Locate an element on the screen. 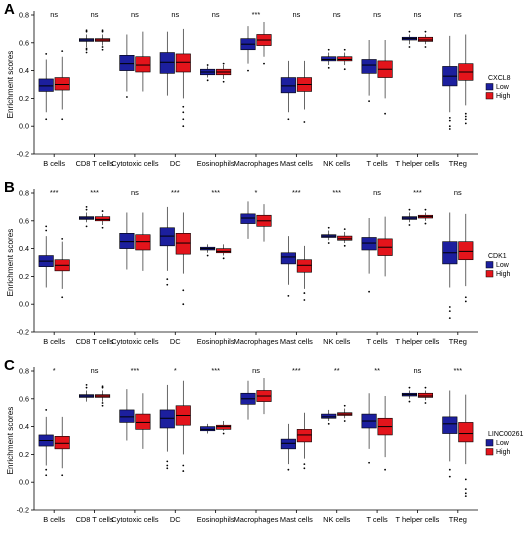 Image resolution: width=524 pixels, height=550 pixels. y-tick-label: 0.2 is located at coordinates (24, 276).